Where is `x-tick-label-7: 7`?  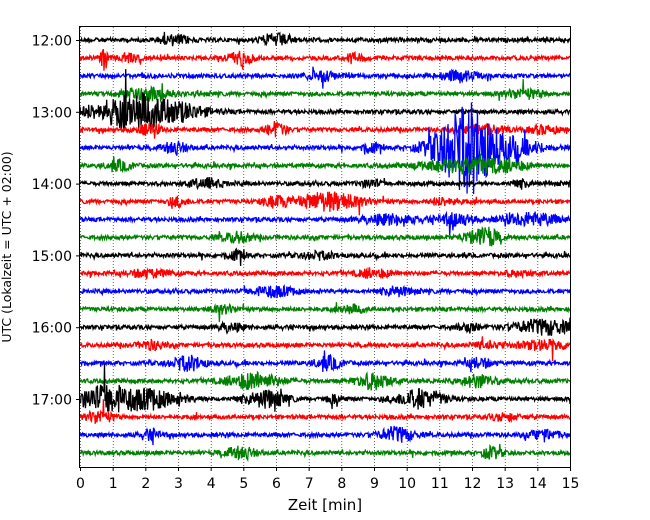
x-tick-label-7: 7 is located at coordinates (309, 484).